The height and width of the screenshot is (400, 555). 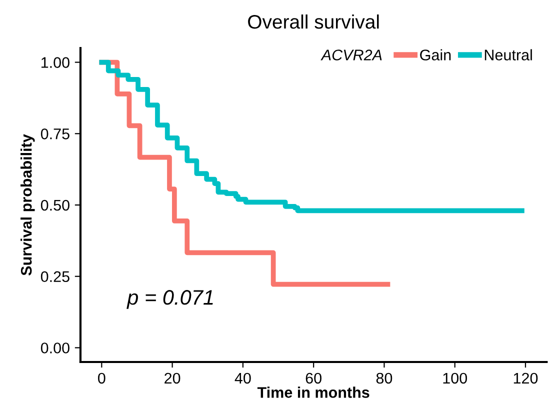 What do you see at coordinates (242, 378) in the screenshot?
I see `x-tick-label: 40` at bounding box center [242, 378].